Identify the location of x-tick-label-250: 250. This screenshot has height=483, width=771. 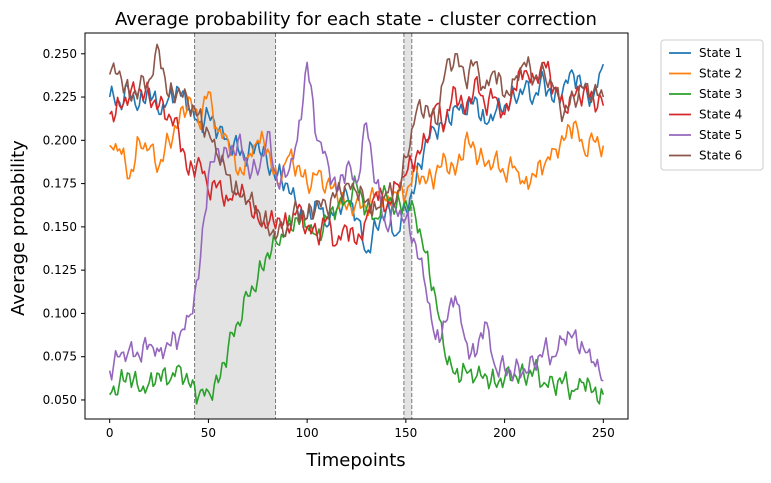
(603, 433).